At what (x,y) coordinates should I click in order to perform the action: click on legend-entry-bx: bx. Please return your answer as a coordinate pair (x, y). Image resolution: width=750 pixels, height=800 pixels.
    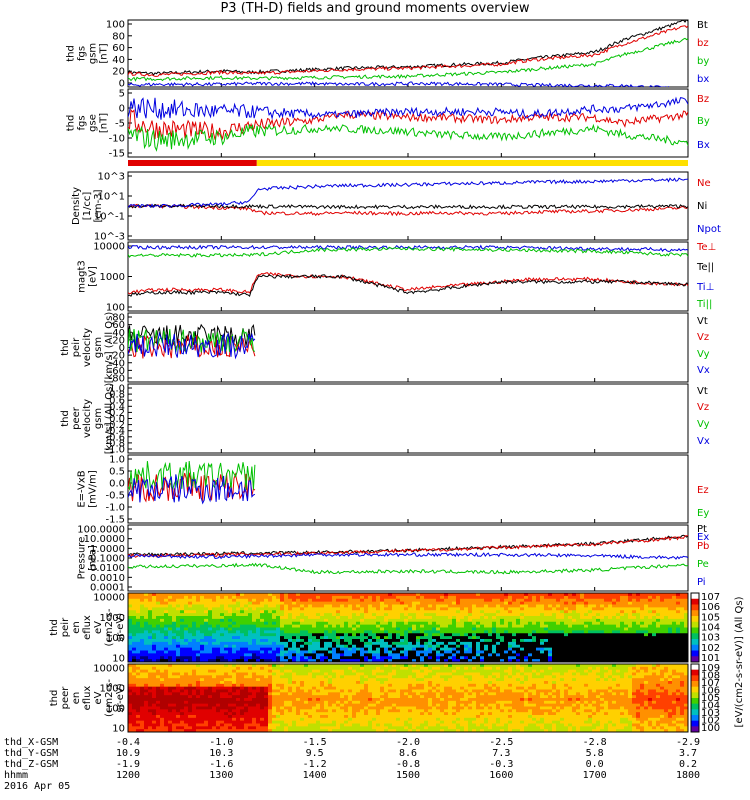
    Looking at the image, I should click on (703, 79).